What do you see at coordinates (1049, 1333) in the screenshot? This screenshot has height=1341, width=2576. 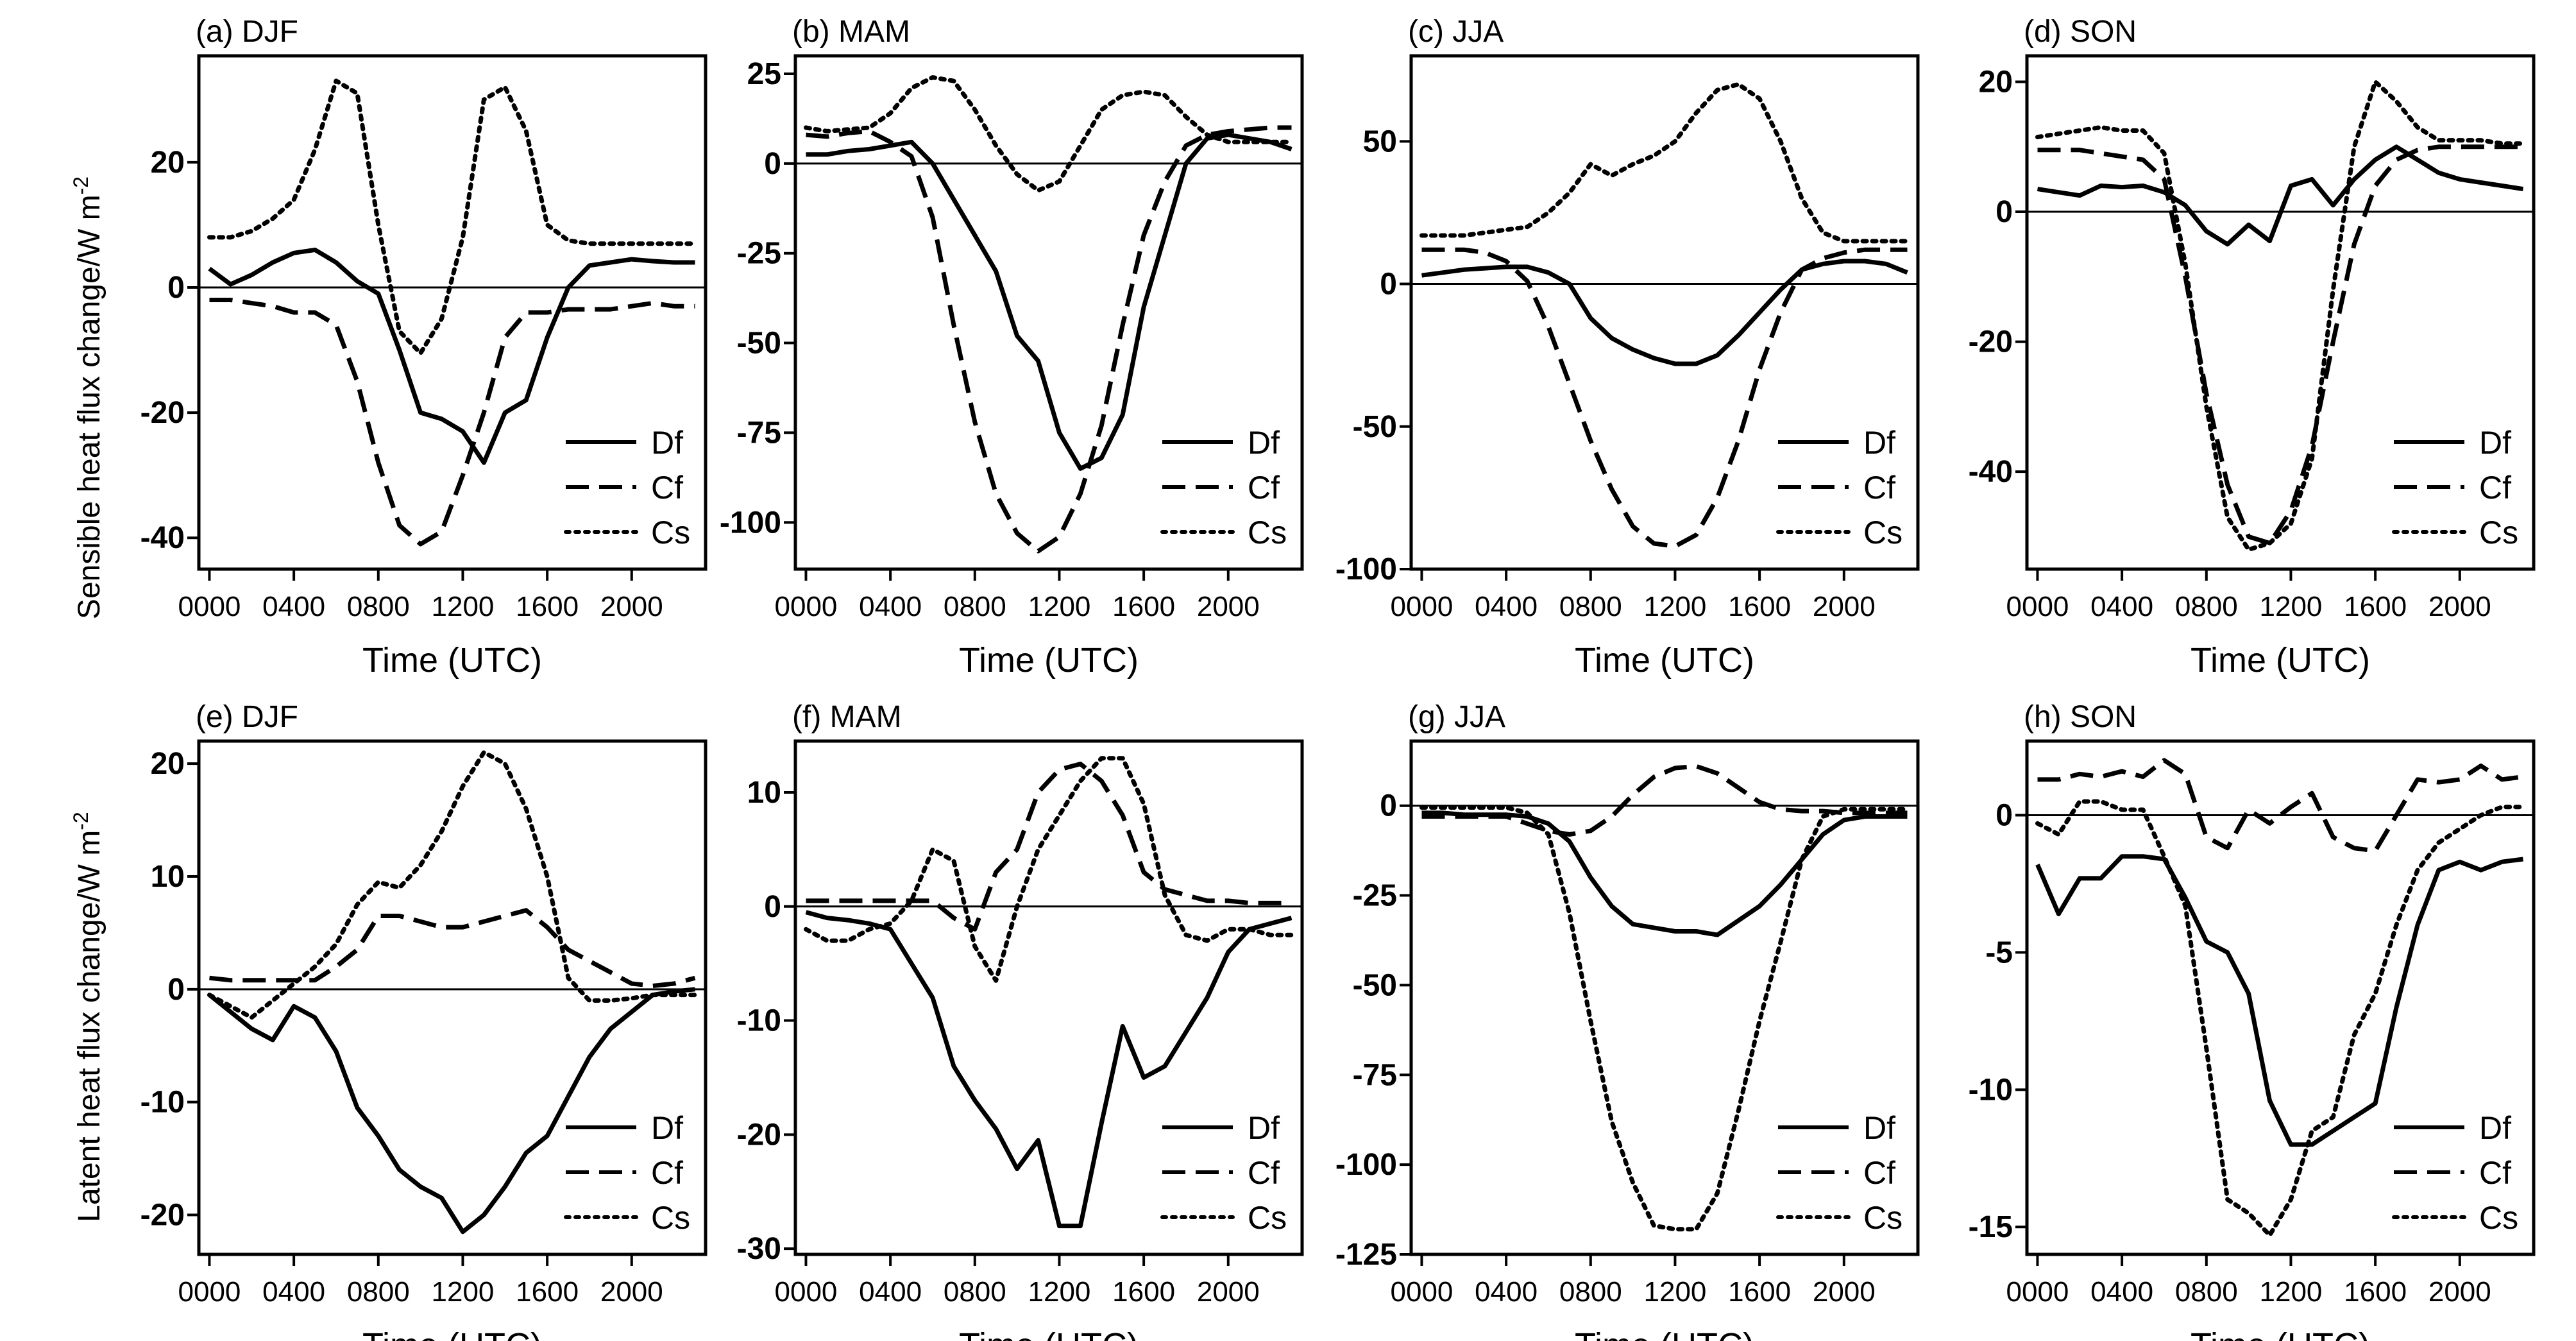 I see `panel-f-x-axis-label: Time (UTC)` at bounding box center [1049, 1333].